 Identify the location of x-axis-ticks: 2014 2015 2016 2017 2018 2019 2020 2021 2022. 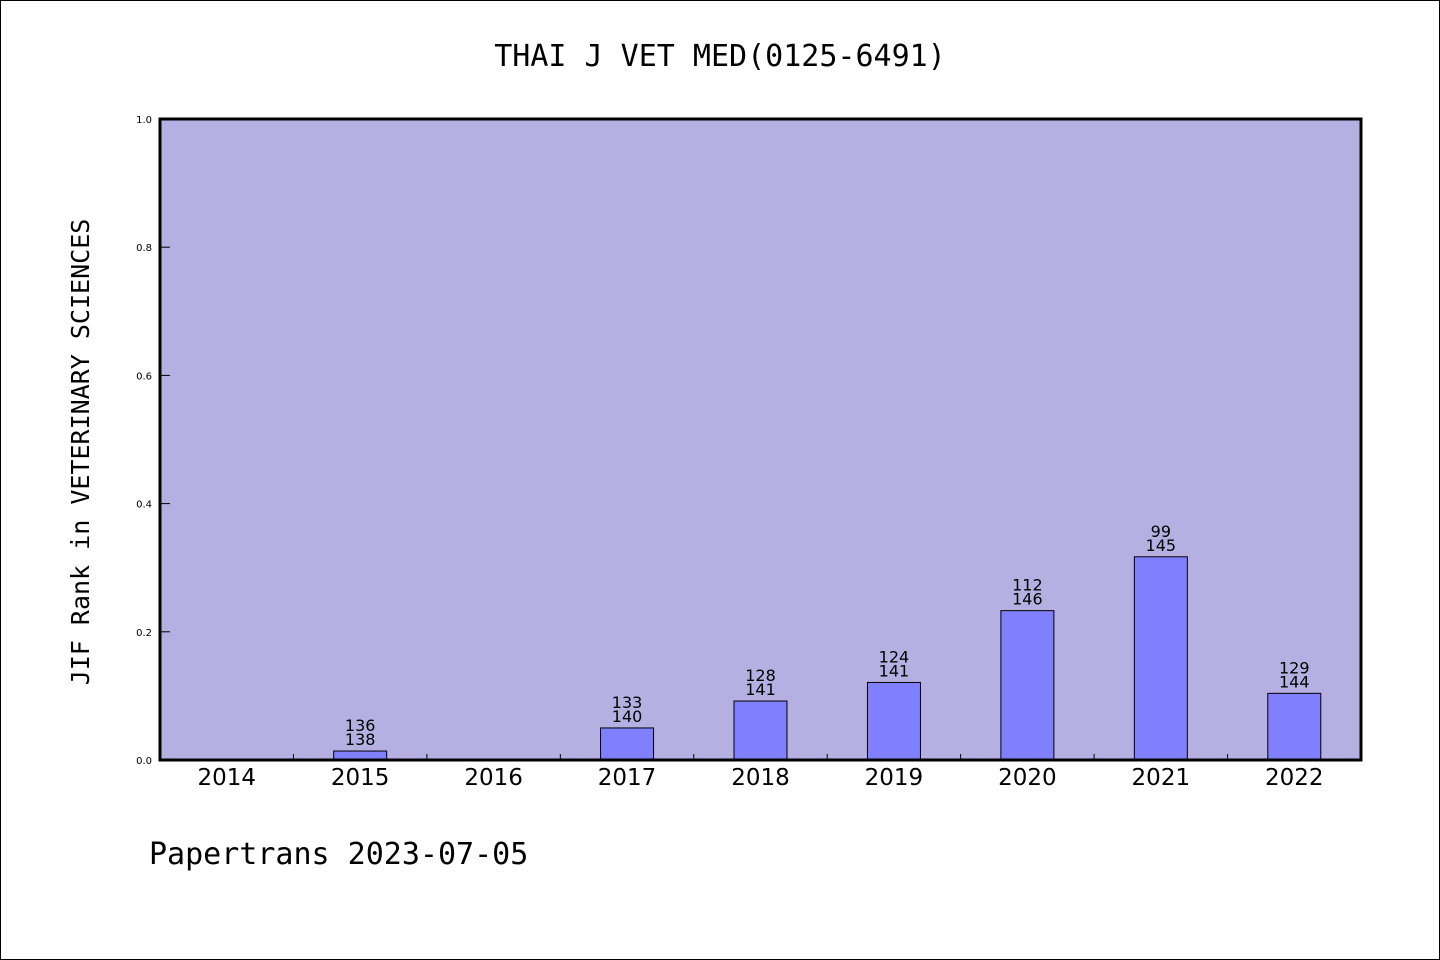
(760, 772).